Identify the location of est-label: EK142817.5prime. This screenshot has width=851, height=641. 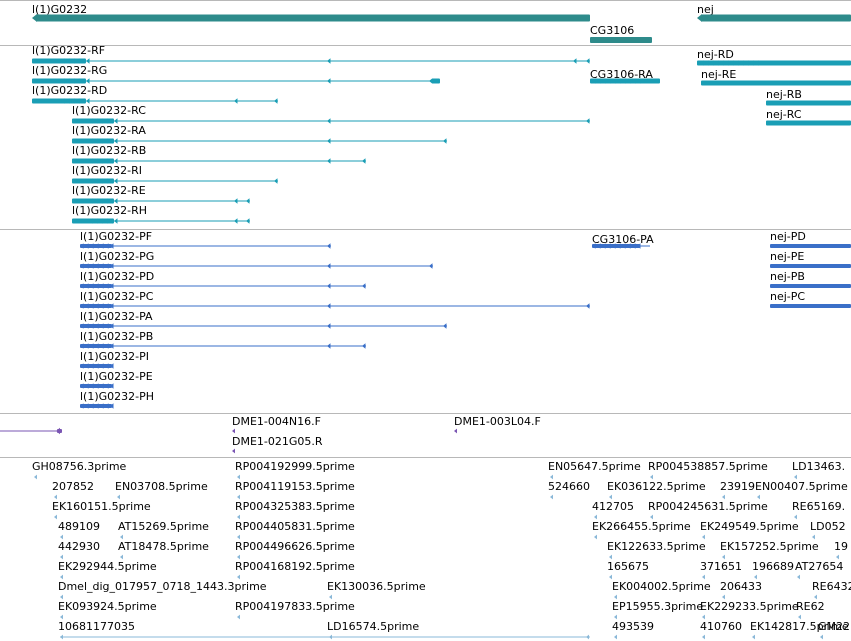
(799, 626).